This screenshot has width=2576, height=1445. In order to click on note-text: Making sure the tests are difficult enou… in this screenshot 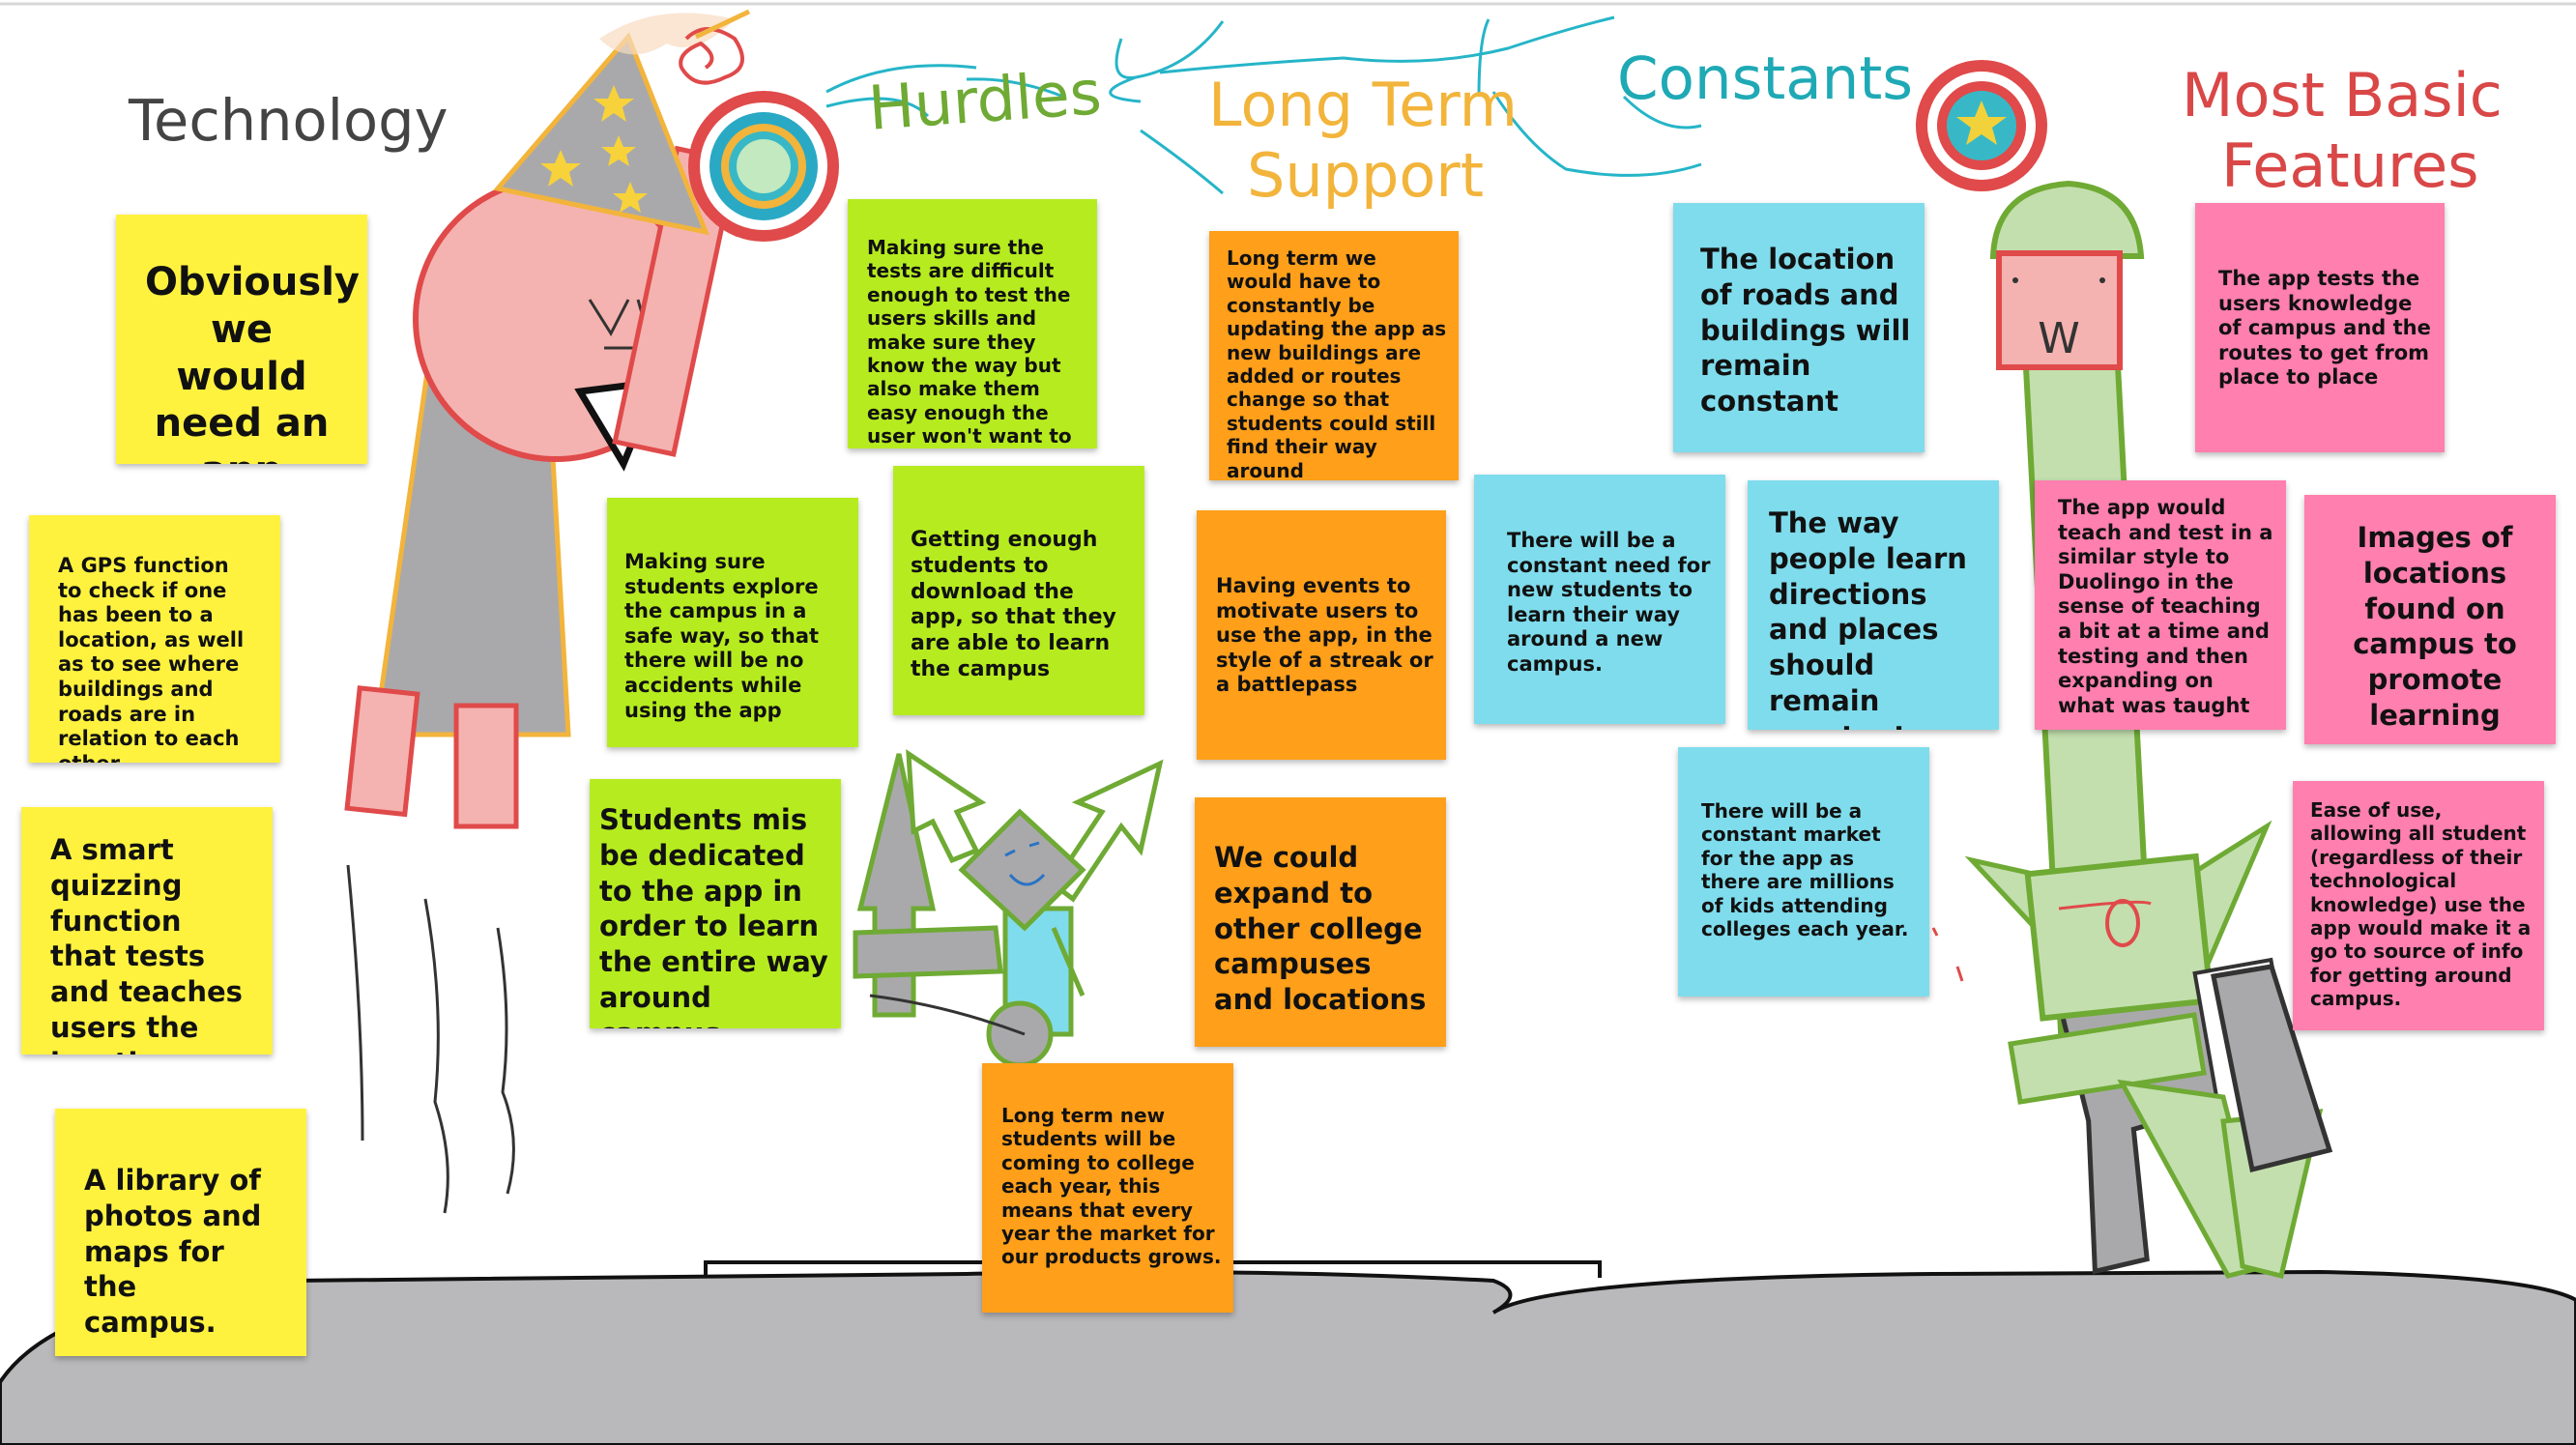, I will do `click(969, 342)`.